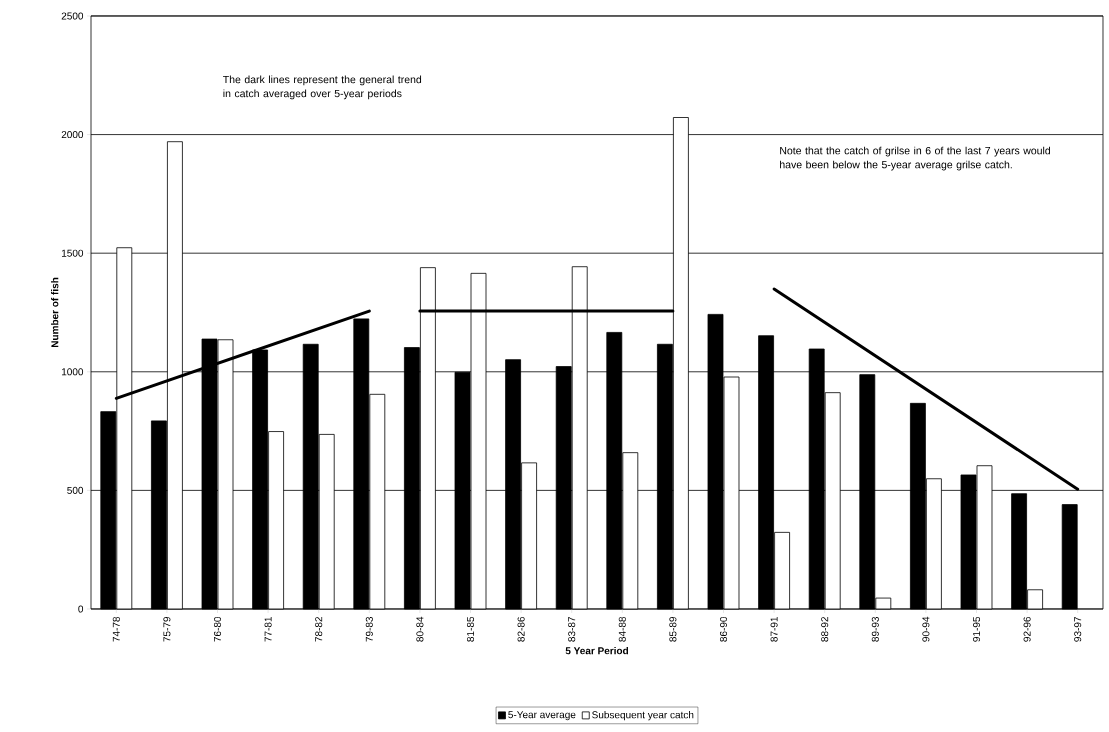  I want to click on x-axis-title: 5 Year Period, so click(597, 650).